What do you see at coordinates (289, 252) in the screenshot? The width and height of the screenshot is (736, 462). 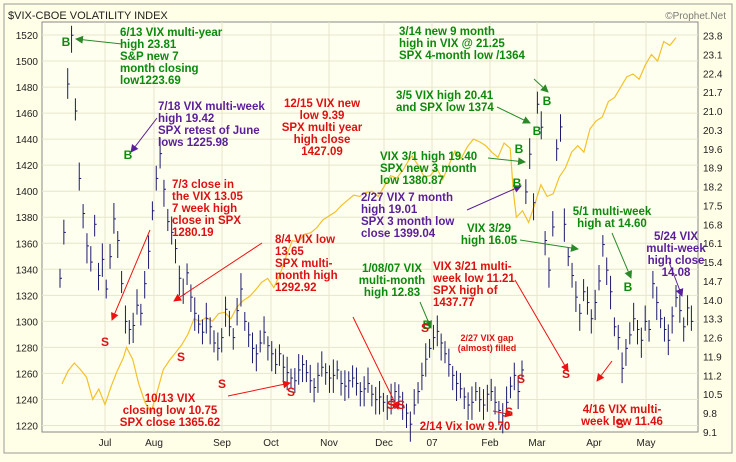 I see `annotation-line: 13.65` at bounding box center [289, 252].